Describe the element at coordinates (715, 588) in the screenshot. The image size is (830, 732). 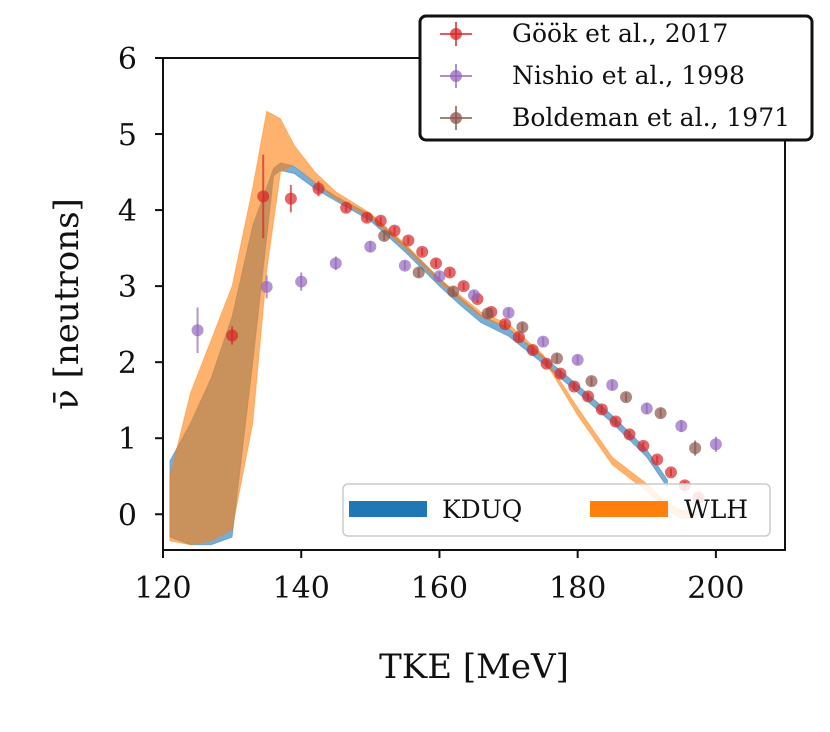
I see `x-tick-label: 200` at that location.